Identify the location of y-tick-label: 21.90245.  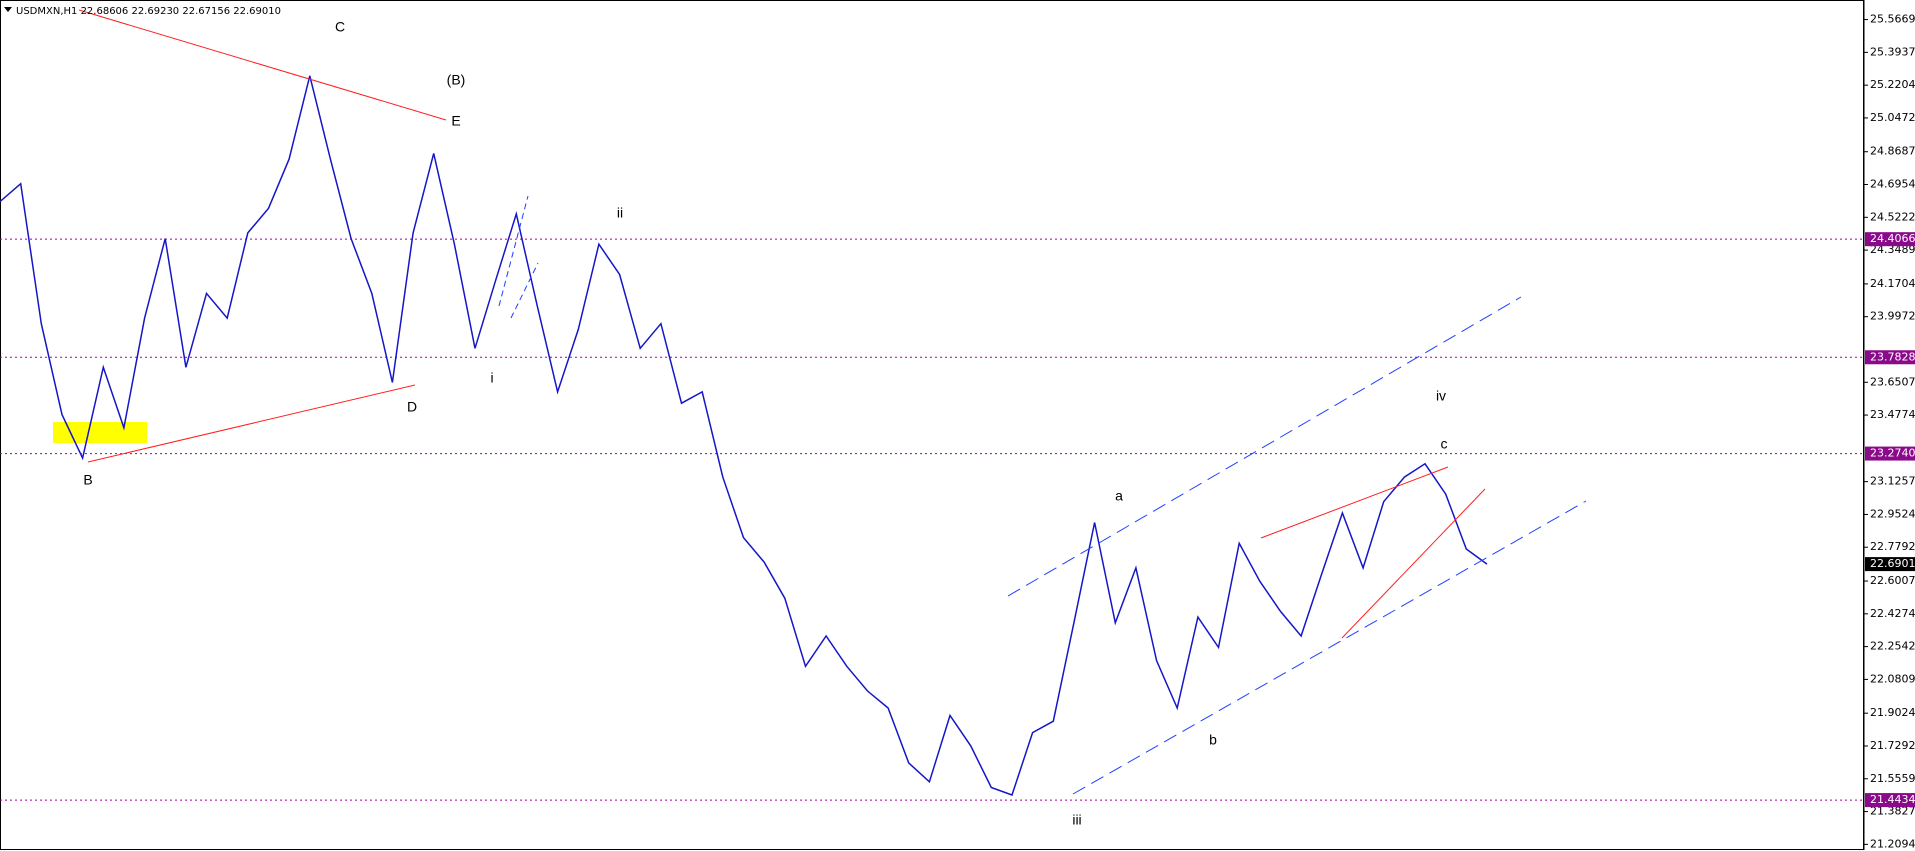
(1892, 712).